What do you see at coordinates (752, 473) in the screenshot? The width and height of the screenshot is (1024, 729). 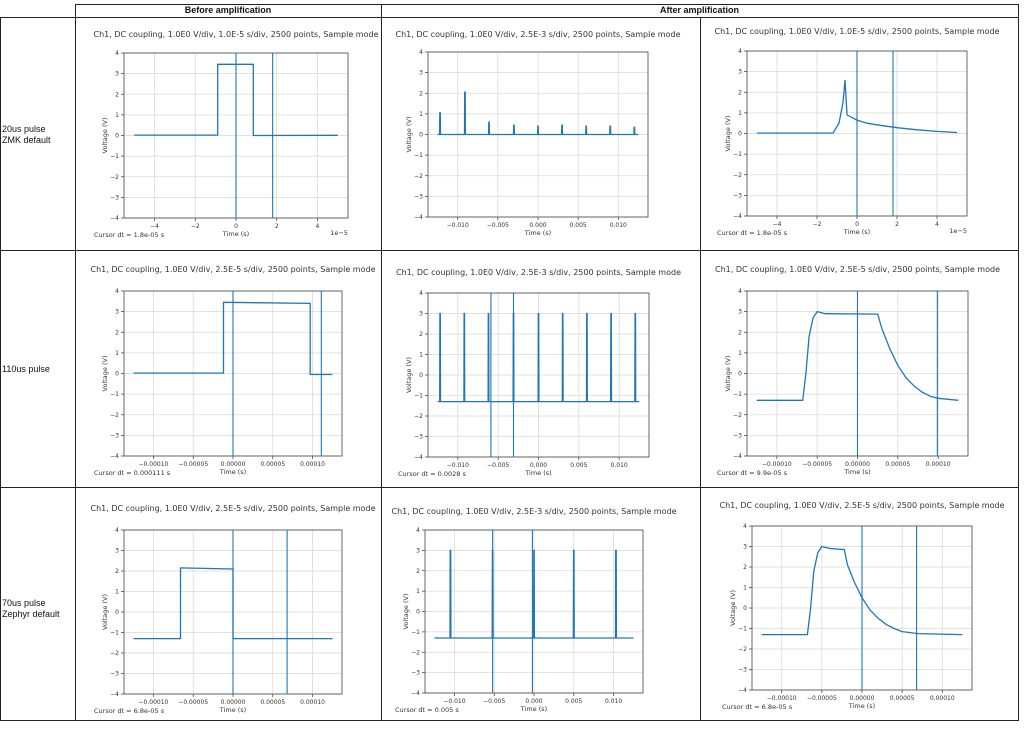 I see `cursor-dt-readout: Cursor dt = 9.9e-05 s` at bounding box center [752, 473].